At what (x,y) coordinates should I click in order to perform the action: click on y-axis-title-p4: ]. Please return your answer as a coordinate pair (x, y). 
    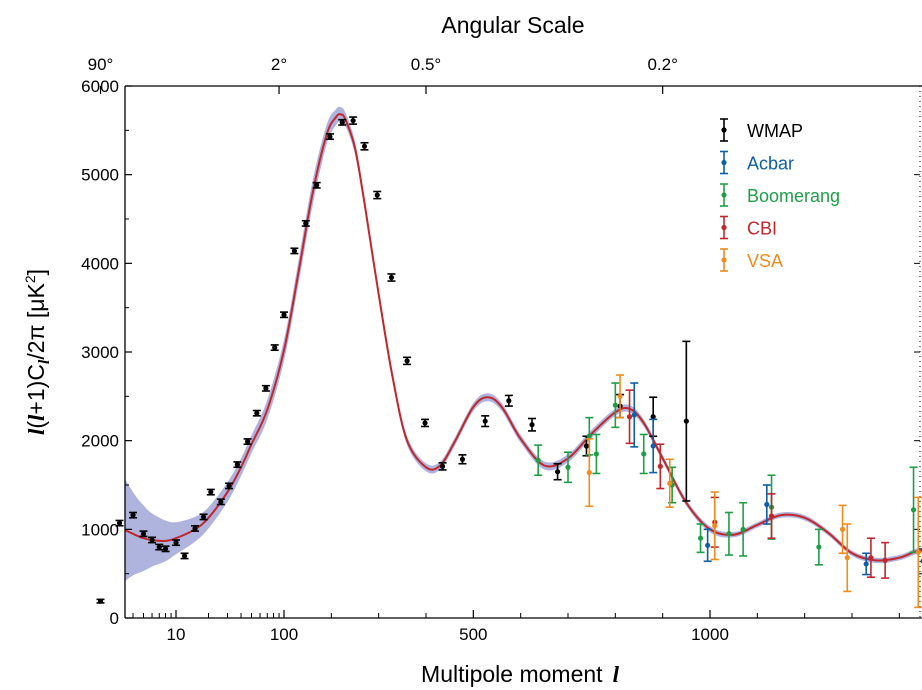
    Looking at the image, I should click on (36, 272).